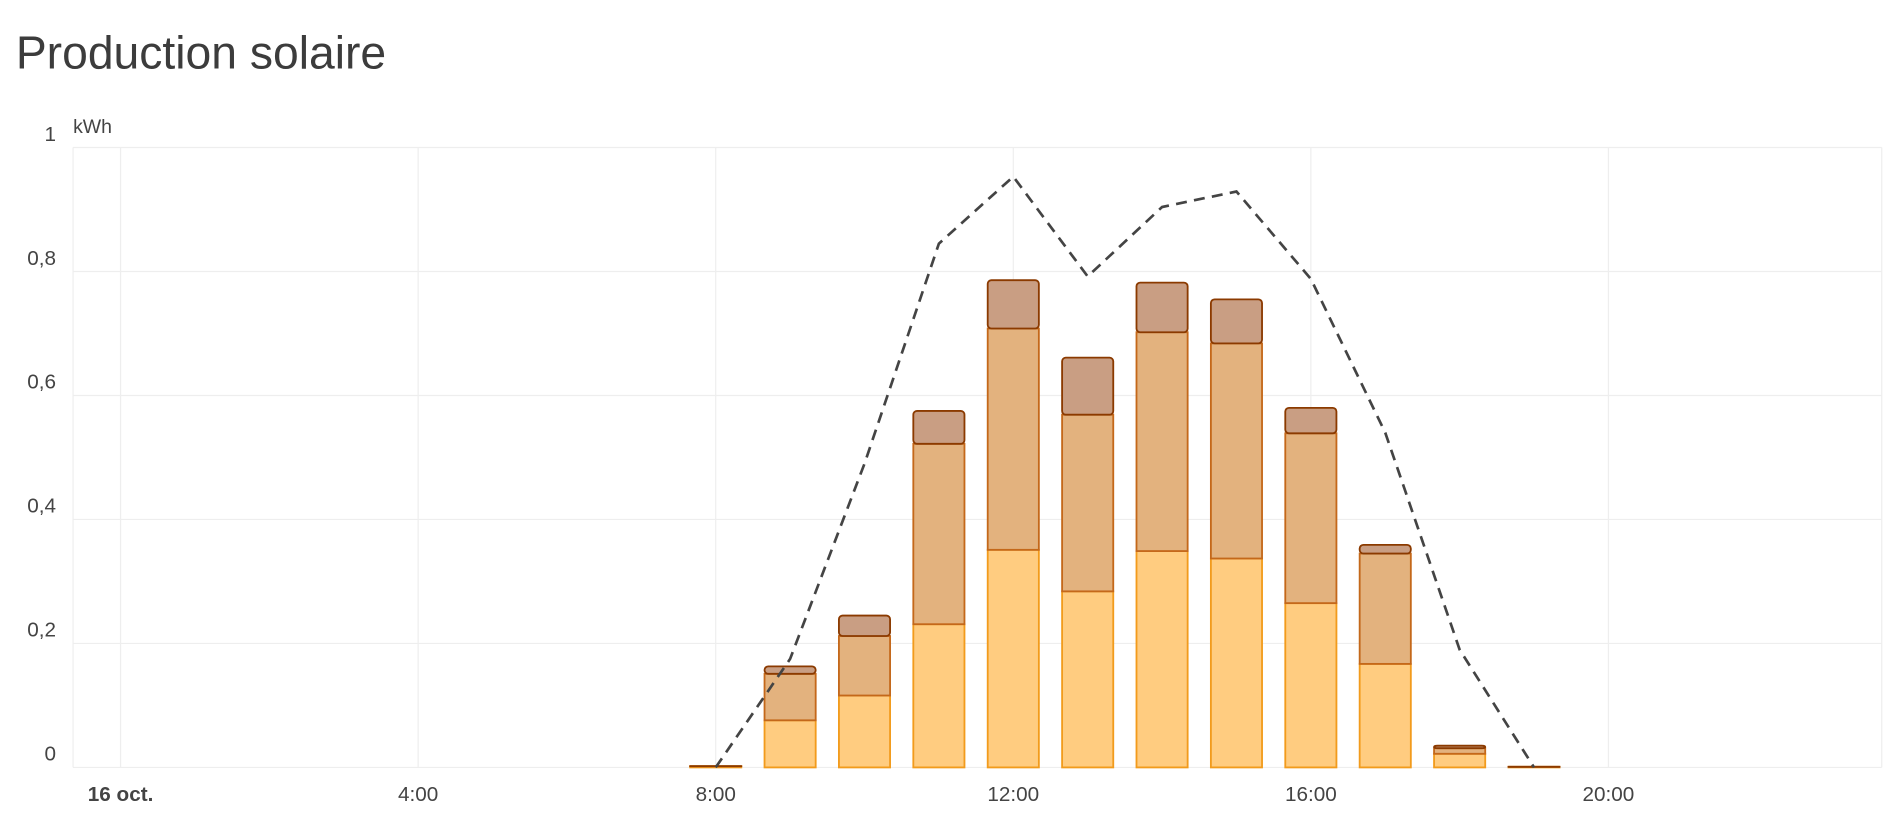 This screenshot has width=1900, height=826. Describe the element at coordinates (51, 134) in the screenshot. I see `y-tick-label: 1` at that location.